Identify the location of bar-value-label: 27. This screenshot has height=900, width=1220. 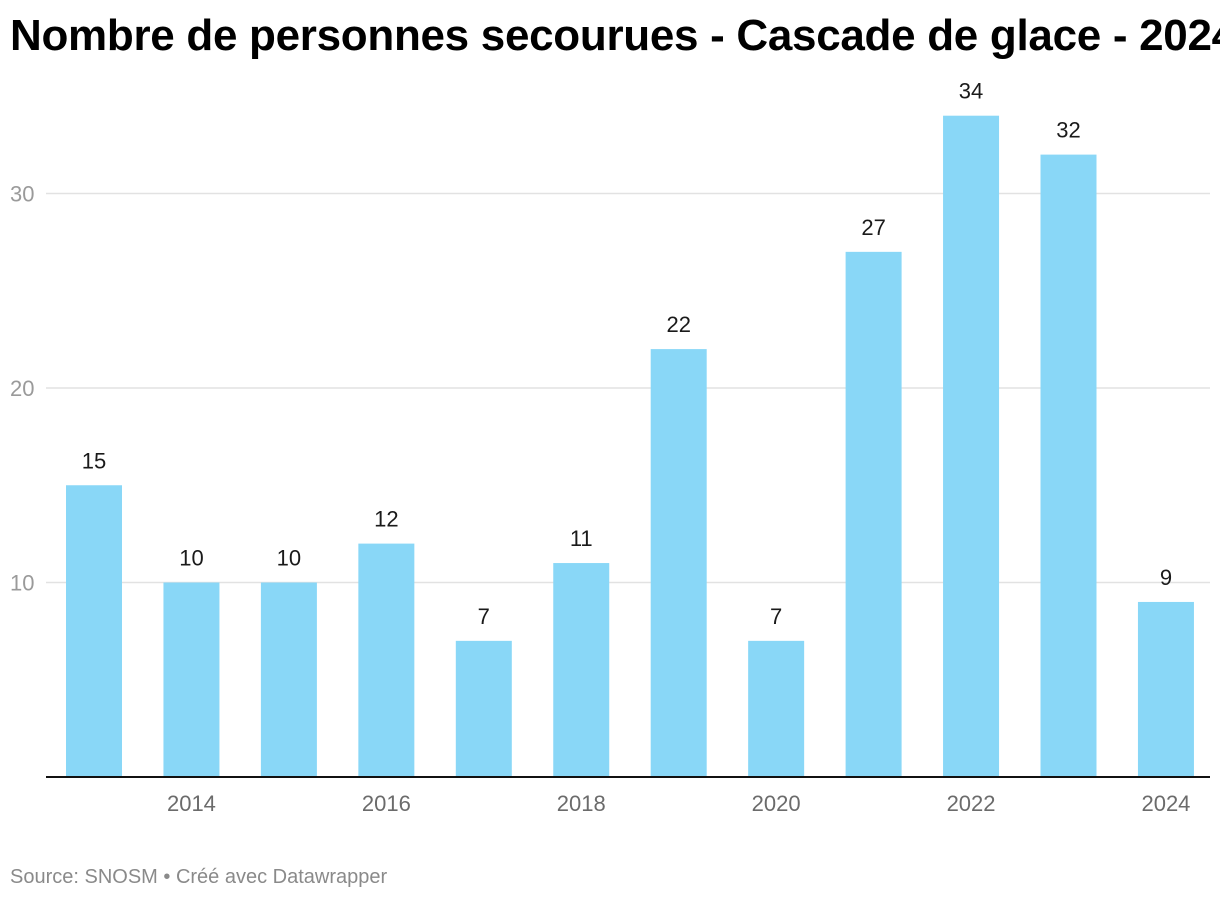
(873, 227).